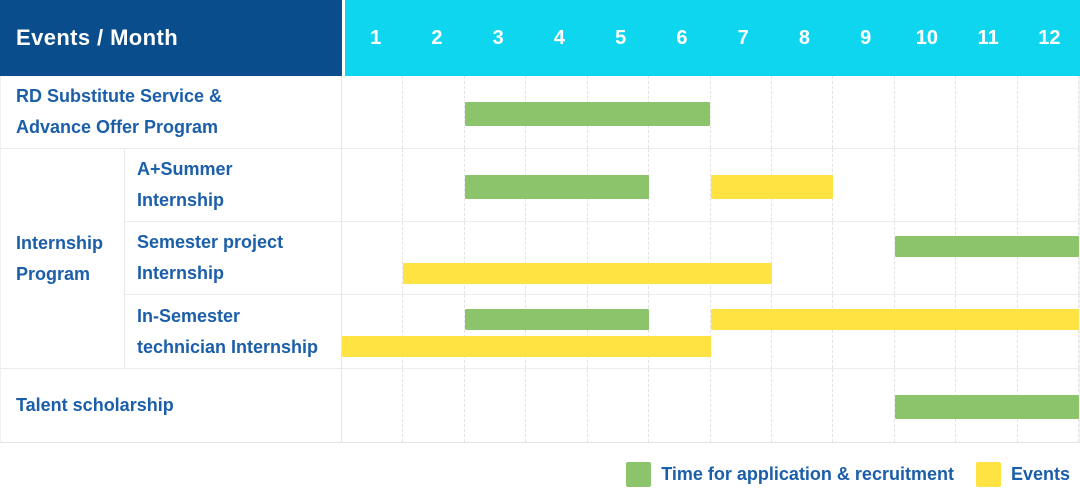  What do you see at coordinates (376, 37) in the screenshot?
I see `month-tick: 1` at bounding box center [376, 37].